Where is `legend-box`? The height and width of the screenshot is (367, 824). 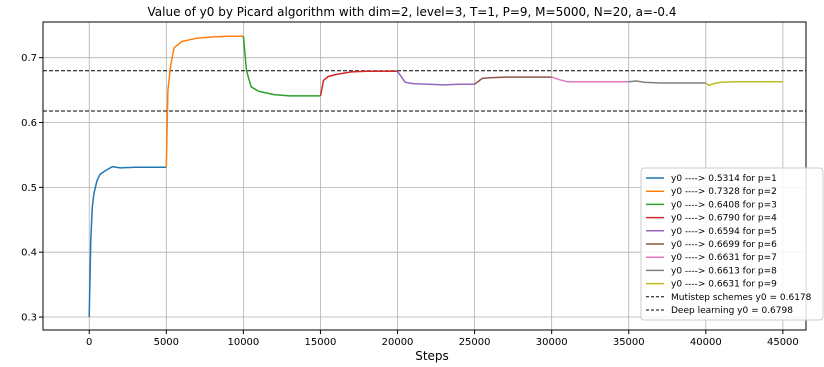 legend-box is located at coordinates (732, 244).